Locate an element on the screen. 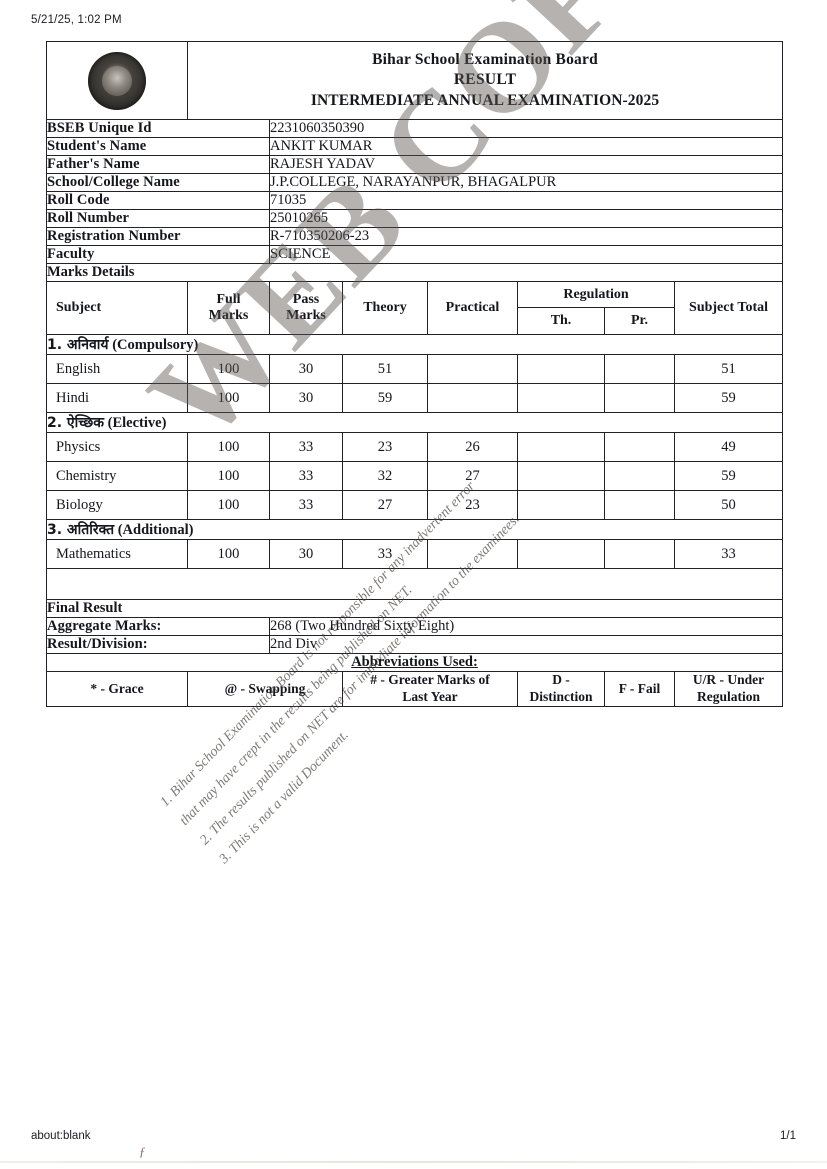 This screenshot has height=1169, width=827. col-header-practical: Practical is located at coordinates (472, 308).